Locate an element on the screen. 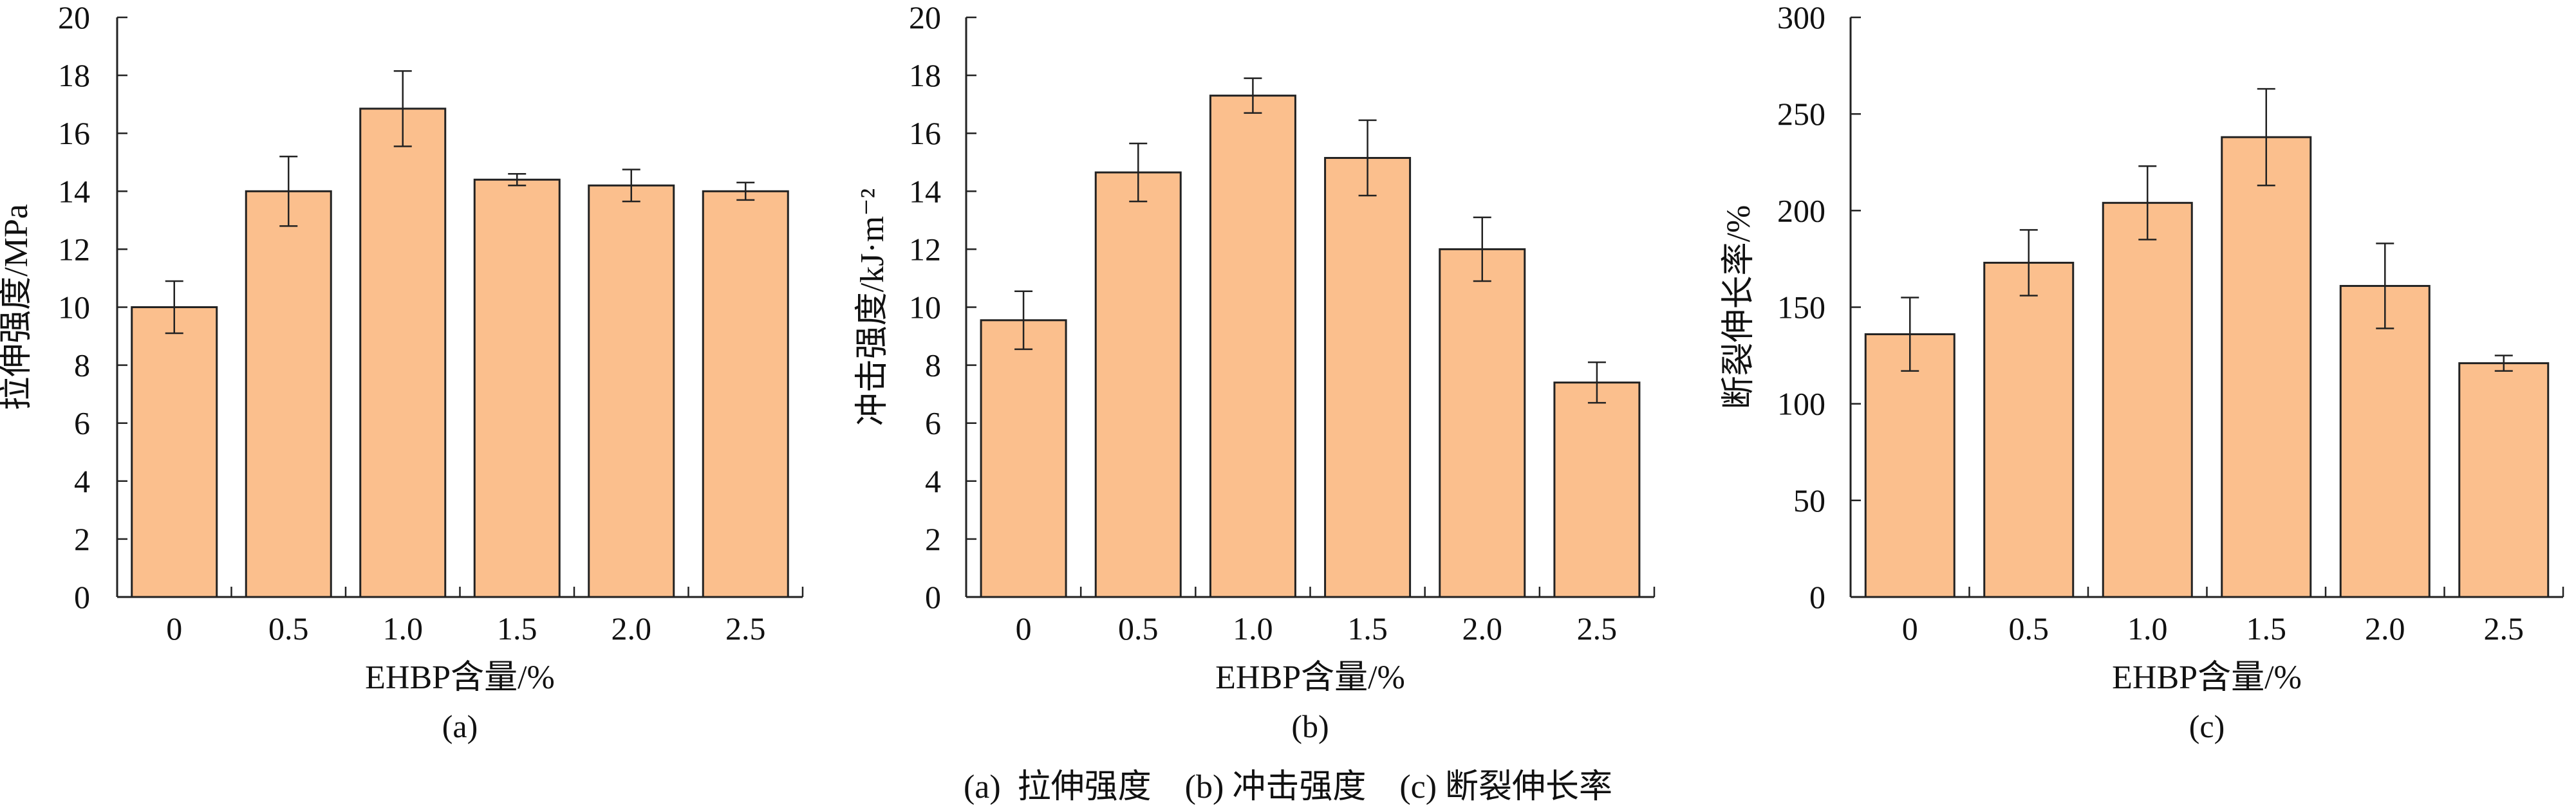 Image resolution: width=2576 pixels, height=808 pixels. figure-caption: (a) 拉伸强度 (b) 冲击强度 (c) 断裂伸长率 is located at coordinates (1288, 787).